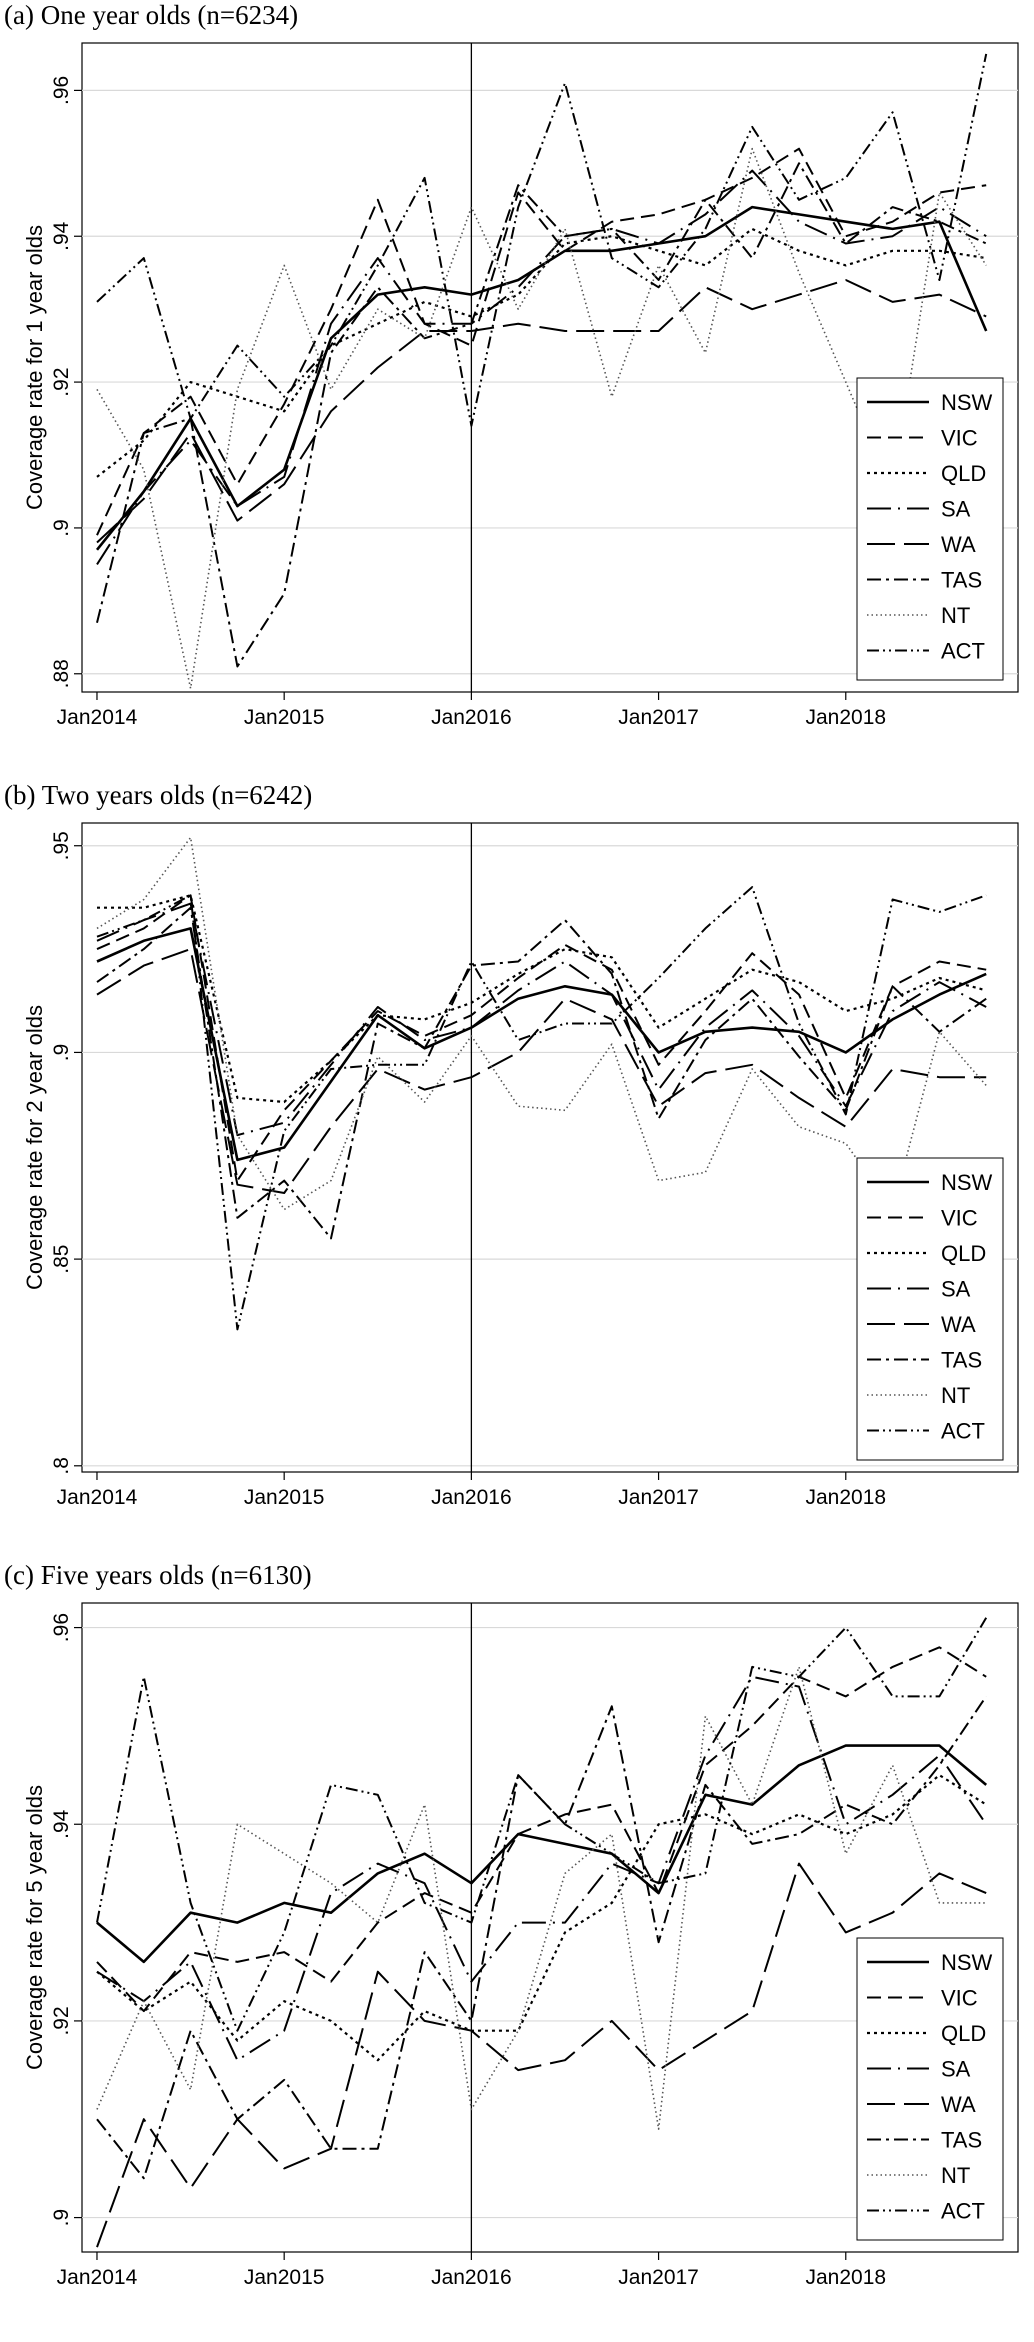 Image resolution: width=1034 pixels, height=2342 pixels. I want to click on y-tick-label: .85, so click(61, 1259).